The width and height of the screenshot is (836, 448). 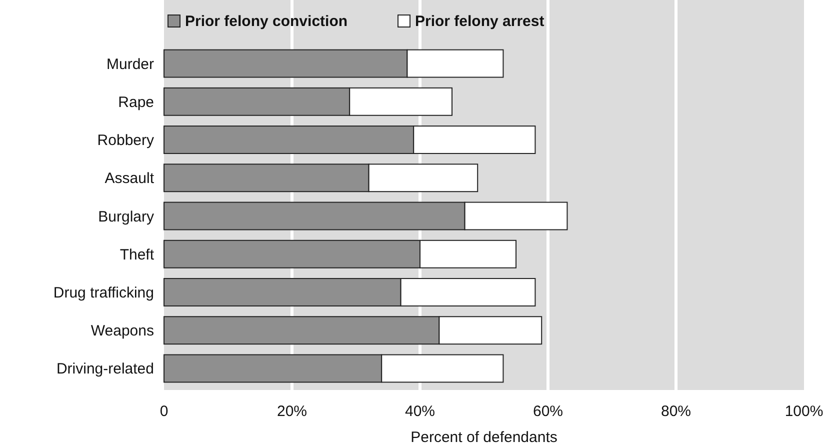 I want to click on x-tick-label: 0, so click(x=164, y=411).